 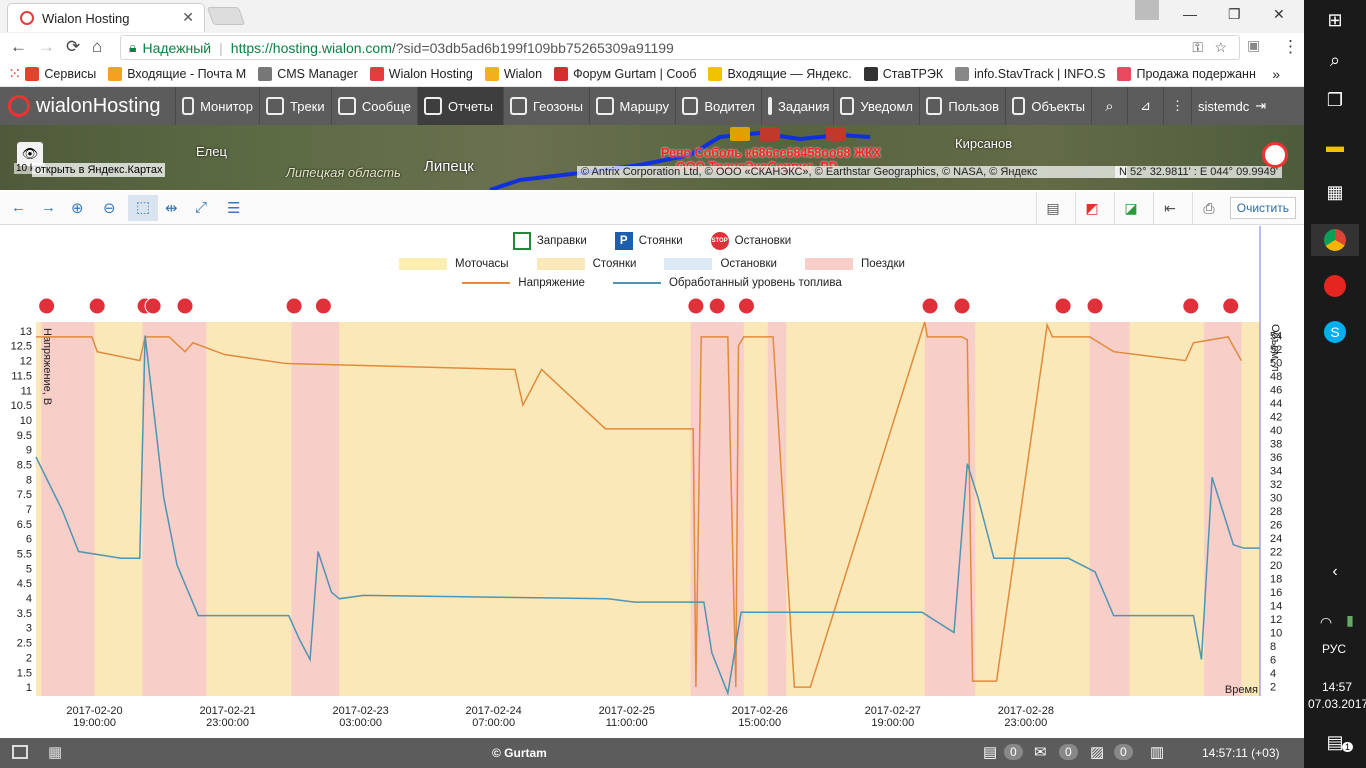 What do you see at coordinates (719, 106) in the screenshot?
I see `nav-item: Водител` at bounding box center [719, 106].